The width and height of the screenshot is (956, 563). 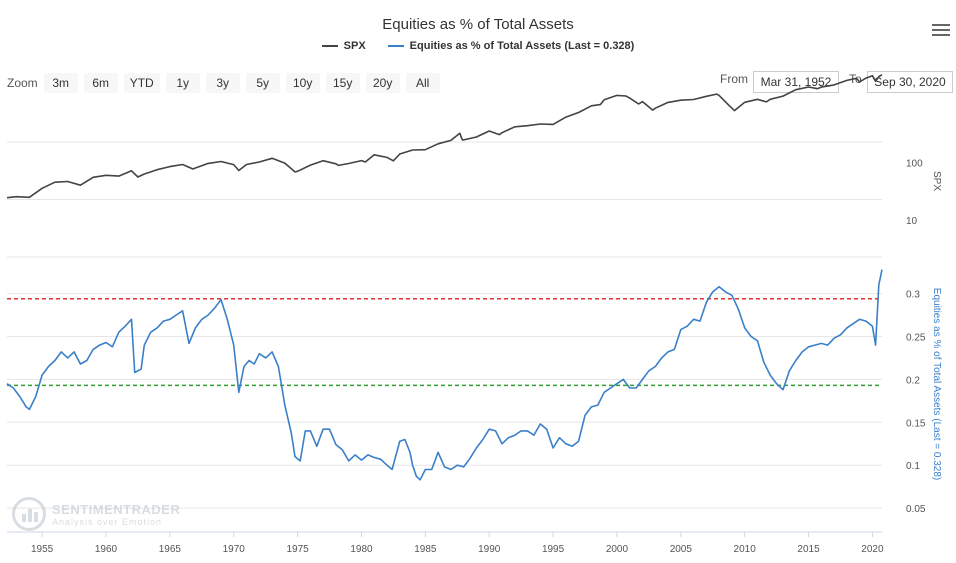 I want to click on zoom-button-10y: 10y, so click(x=302, y=83).